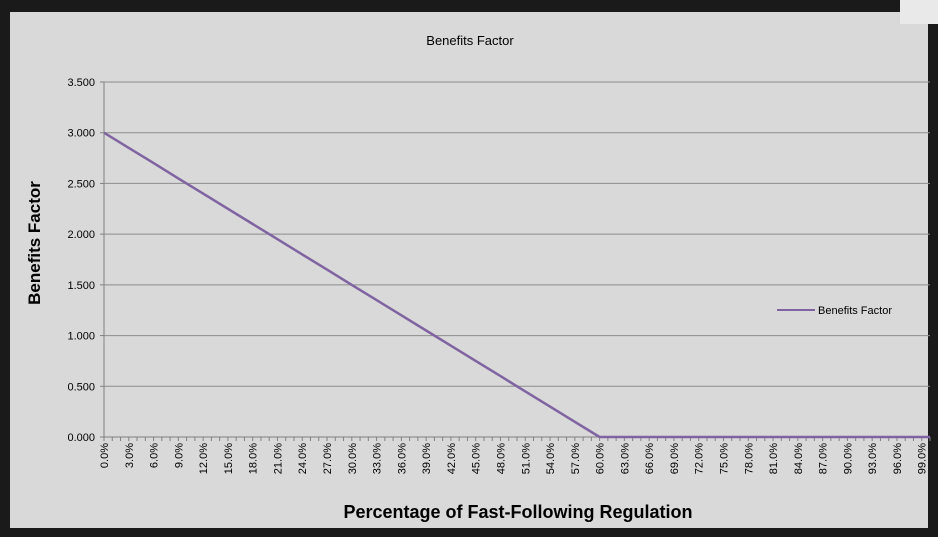  Describe the element at coordinates (799, 458) in the screenshot. I see `x-tick-label: 84.0%` at that location.